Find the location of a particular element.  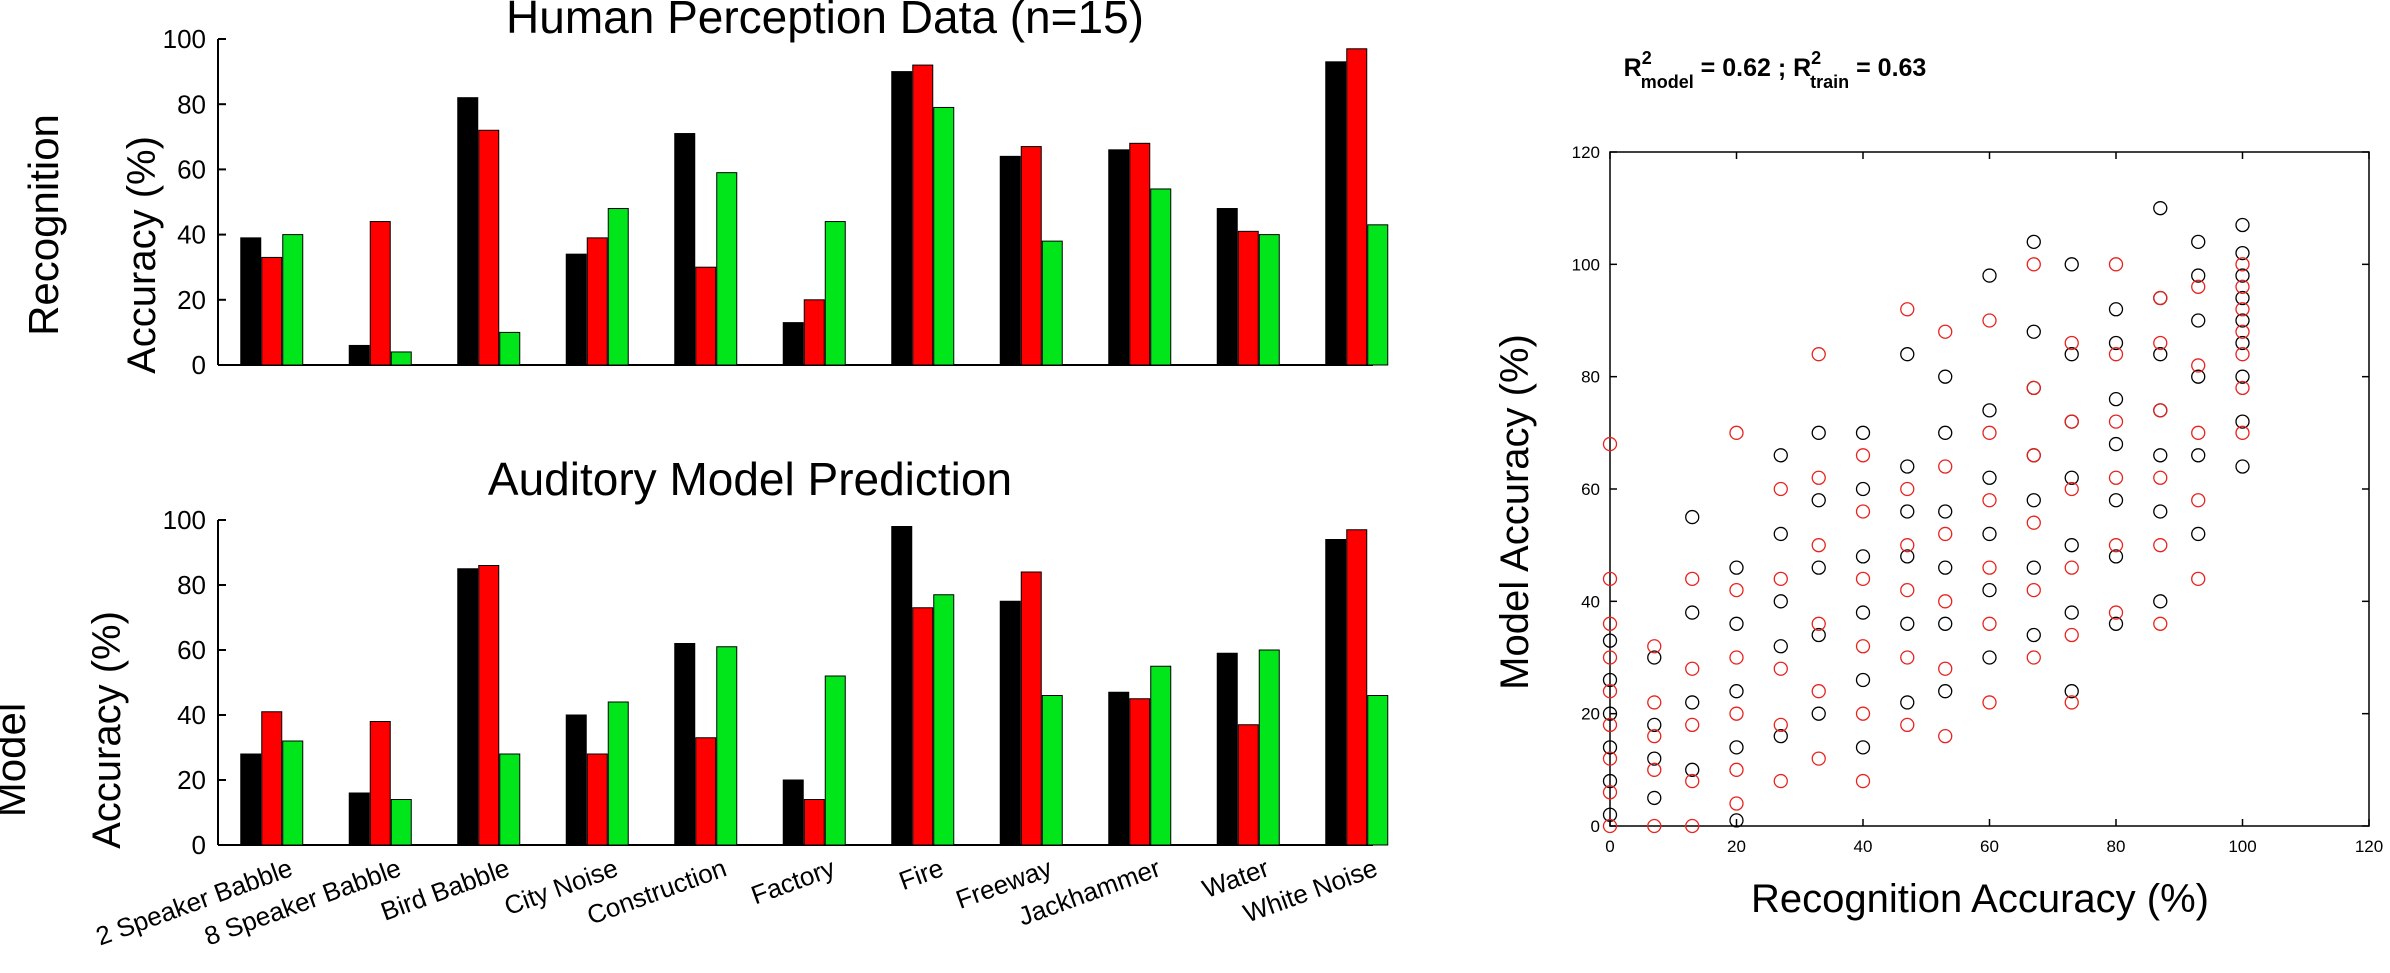

bar-3-8-speaker-babble is located at coordinates (401, 358).